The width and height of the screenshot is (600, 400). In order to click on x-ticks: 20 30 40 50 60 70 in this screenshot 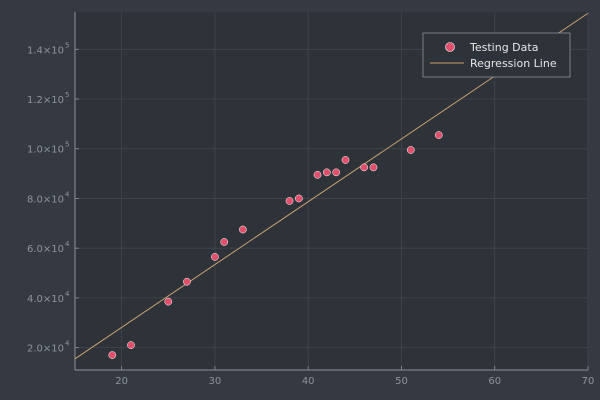, I will do `click(354, 376)`.